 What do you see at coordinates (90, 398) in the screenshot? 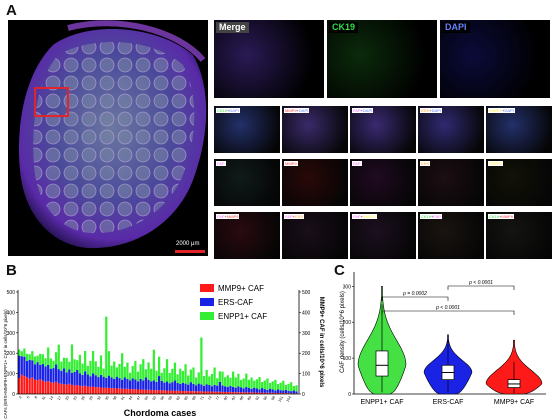
I see `x-tick-label: 29` at bounding box center [90, 398].